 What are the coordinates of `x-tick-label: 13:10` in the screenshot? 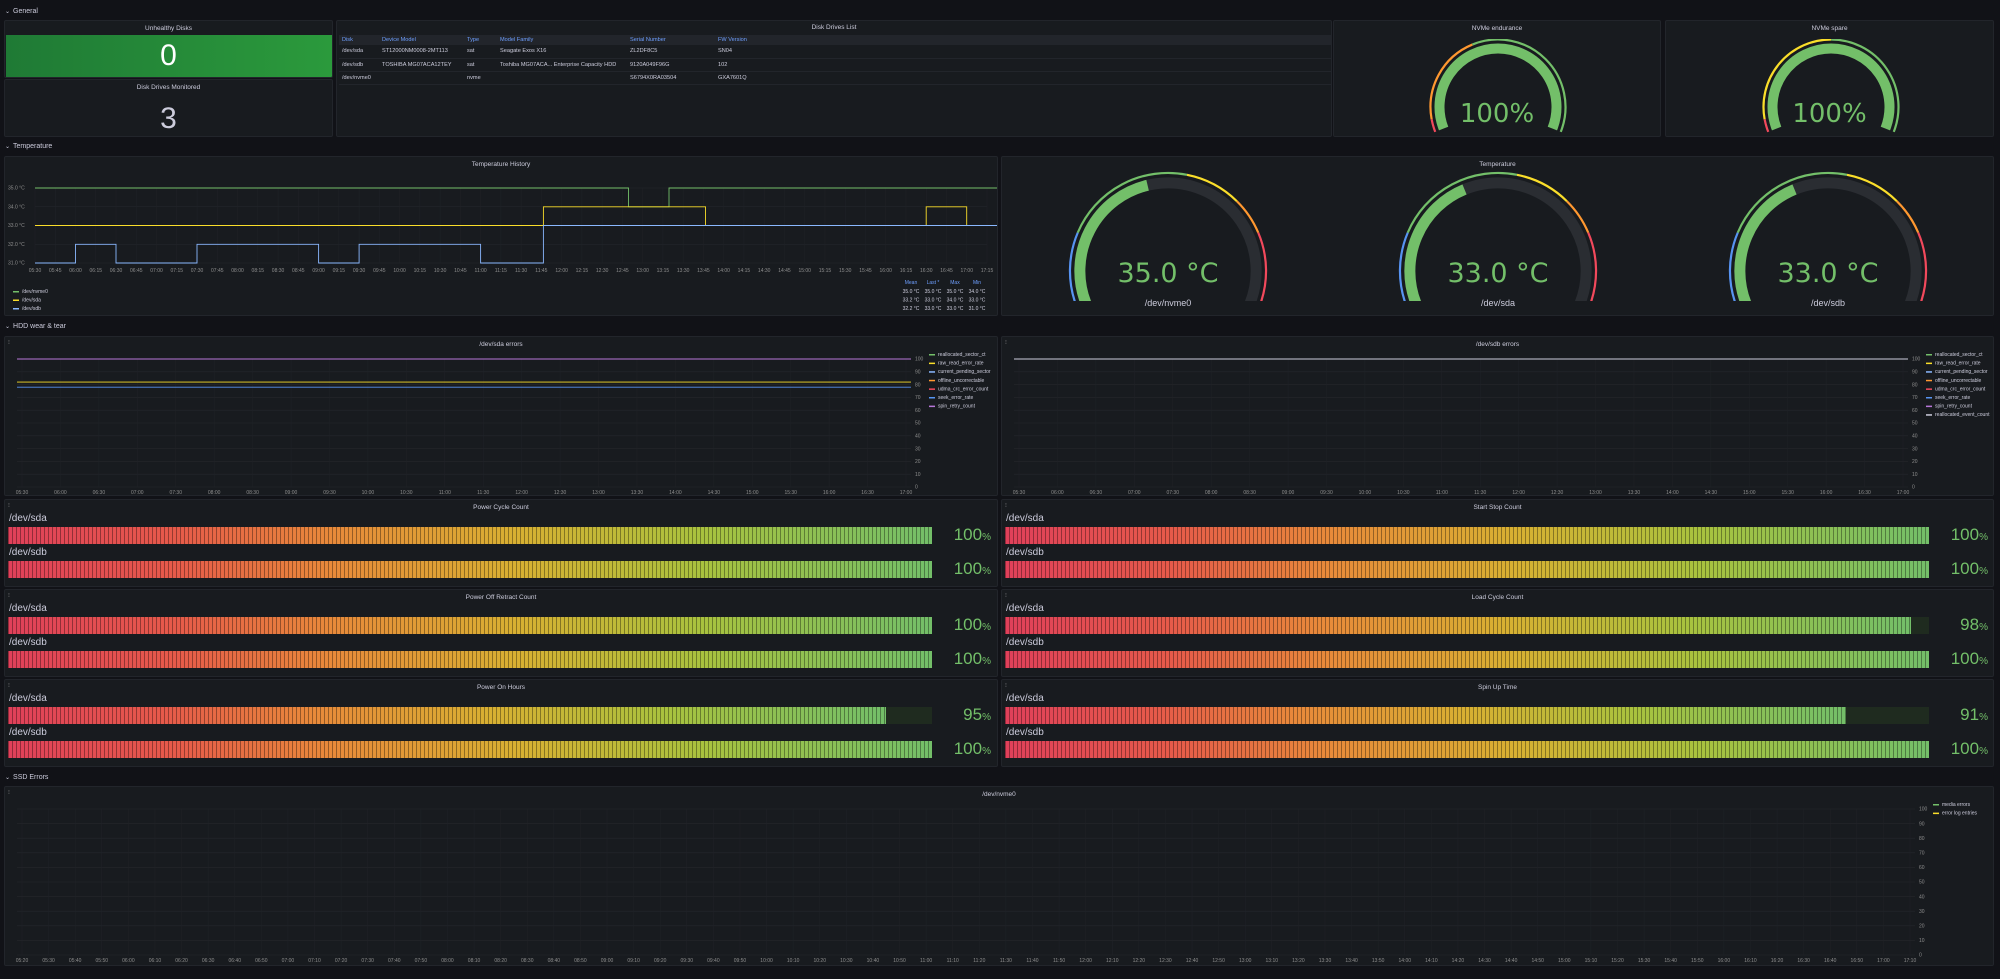 It's located at (1272, 961).